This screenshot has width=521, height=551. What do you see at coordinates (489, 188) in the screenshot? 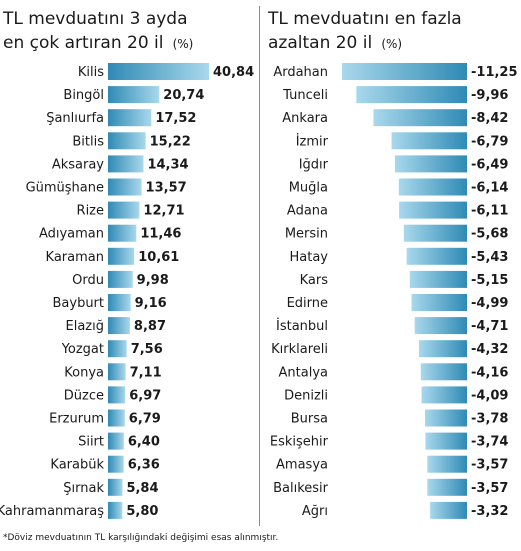
I see `right-value-label: -6,14` at bounding box center [489, 188].